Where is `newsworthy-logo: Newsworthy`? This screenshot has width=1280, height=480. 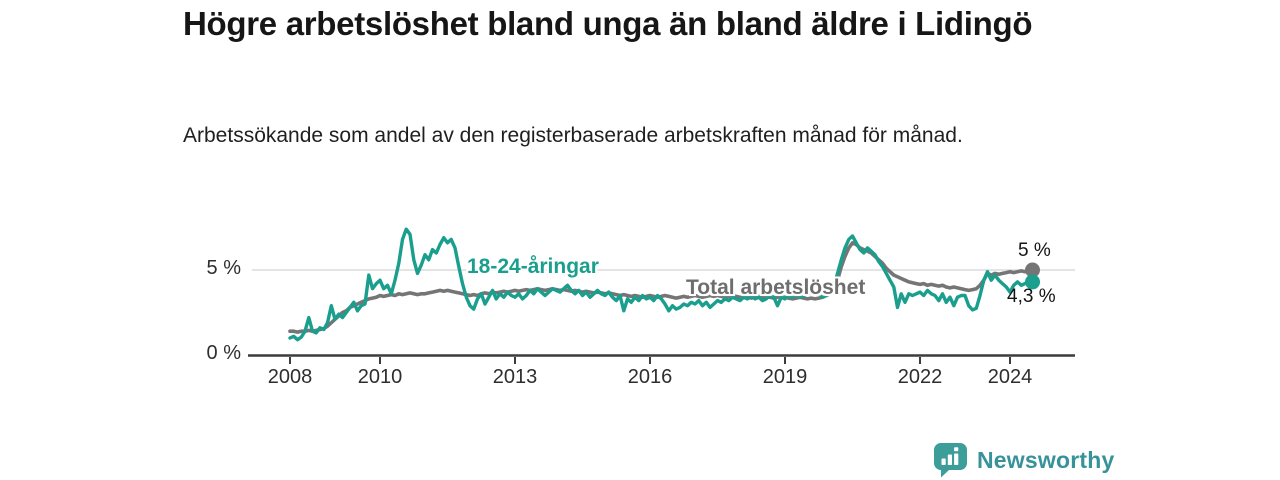 newsworthy-logo: Newsworthy is located at coordinates (1023, 460).